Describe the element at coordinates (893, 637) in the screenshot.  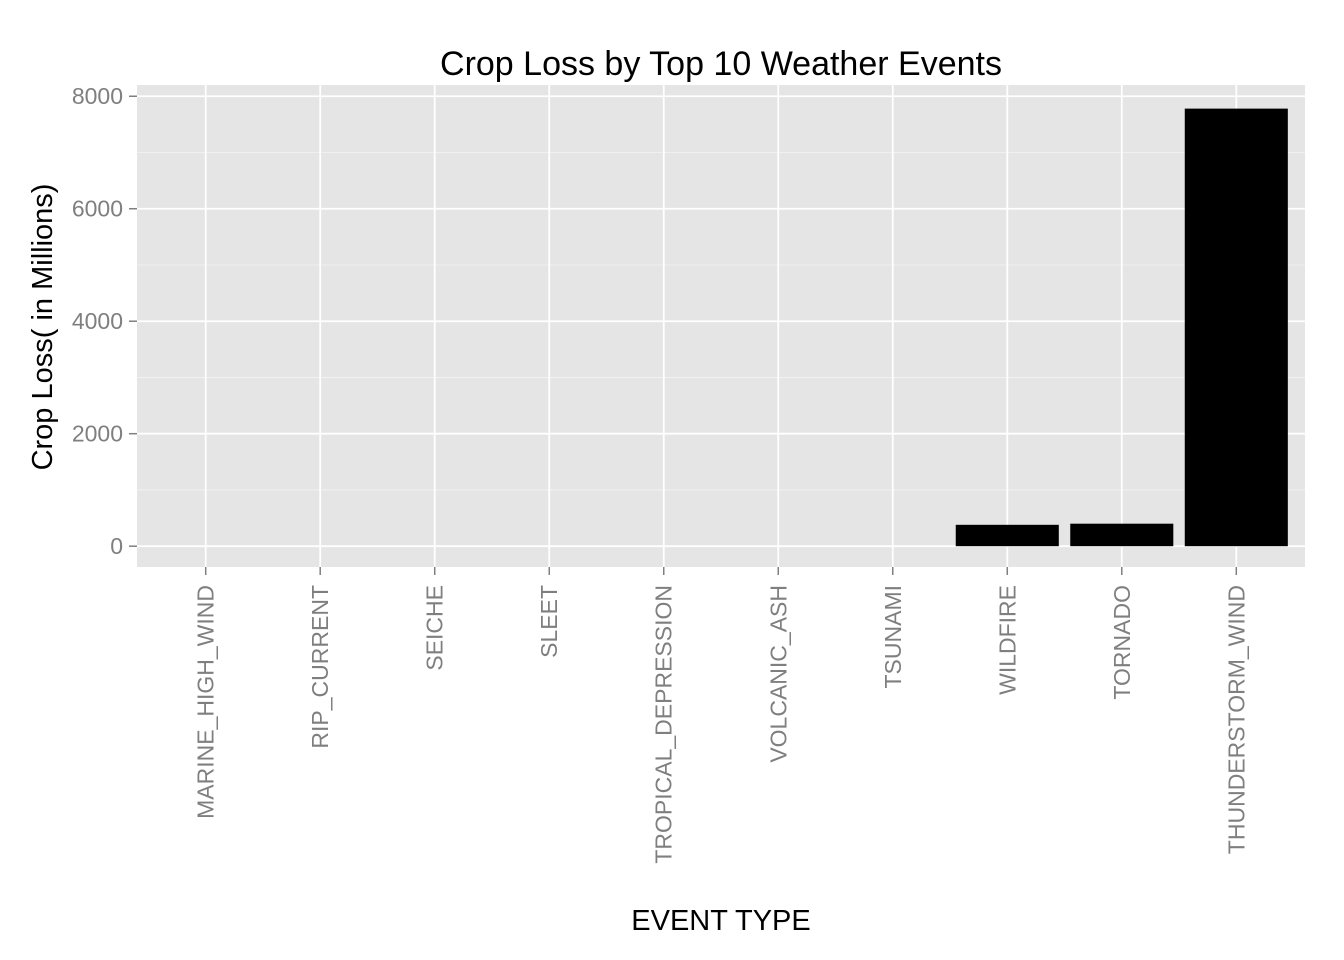
I see `x-tick-label: TSUNAMI` at that location.